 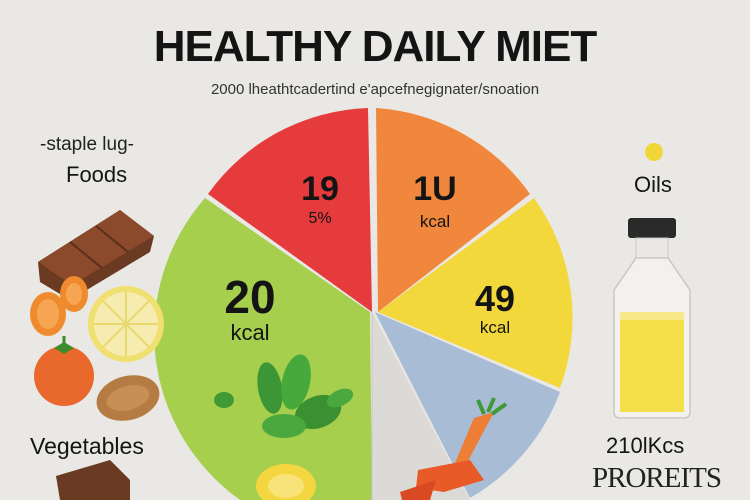 I want to click on orange-slice-icon, so click(x=59, y=306).